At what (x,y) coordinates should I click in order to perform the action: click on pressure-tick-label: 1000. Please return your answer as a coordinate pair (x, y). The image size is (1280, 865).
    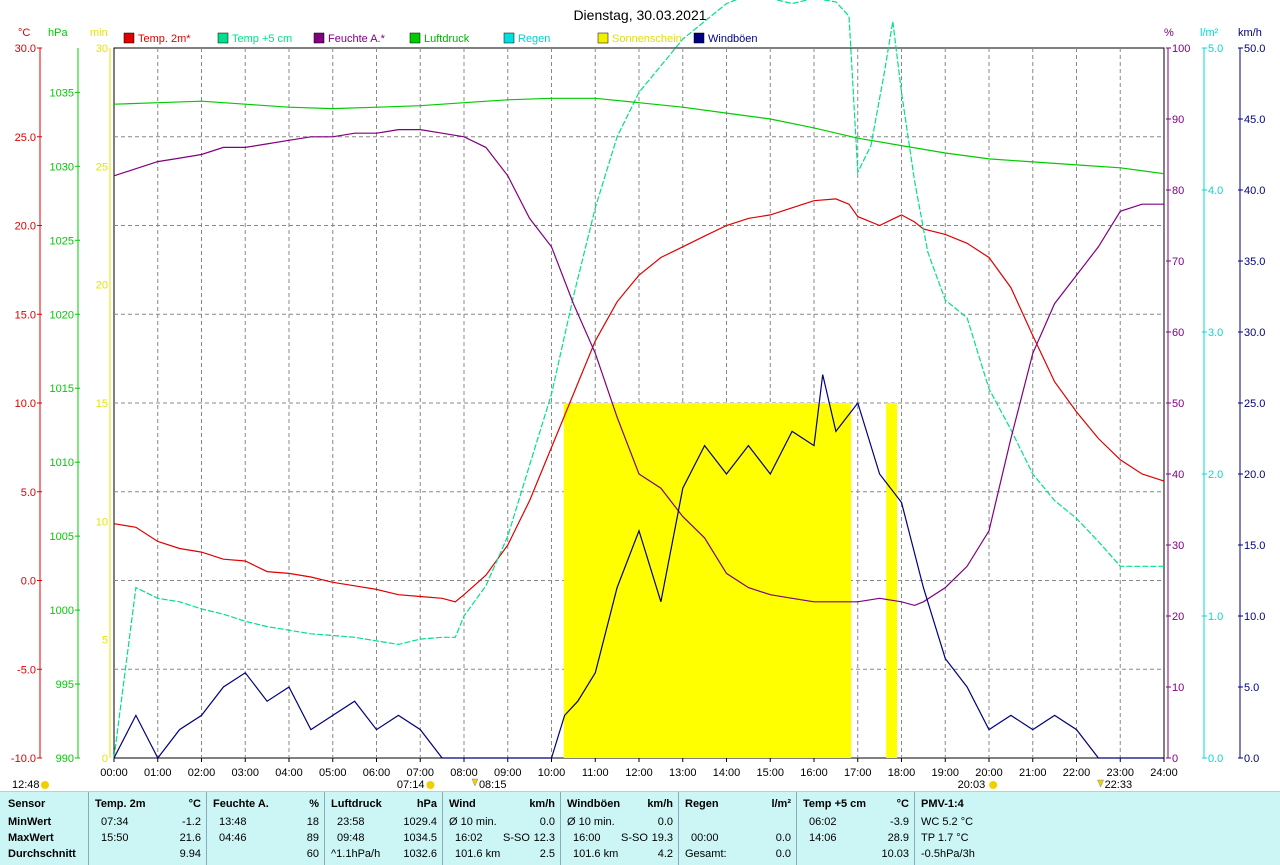
    Looking at the image, I should click on (62, 611).